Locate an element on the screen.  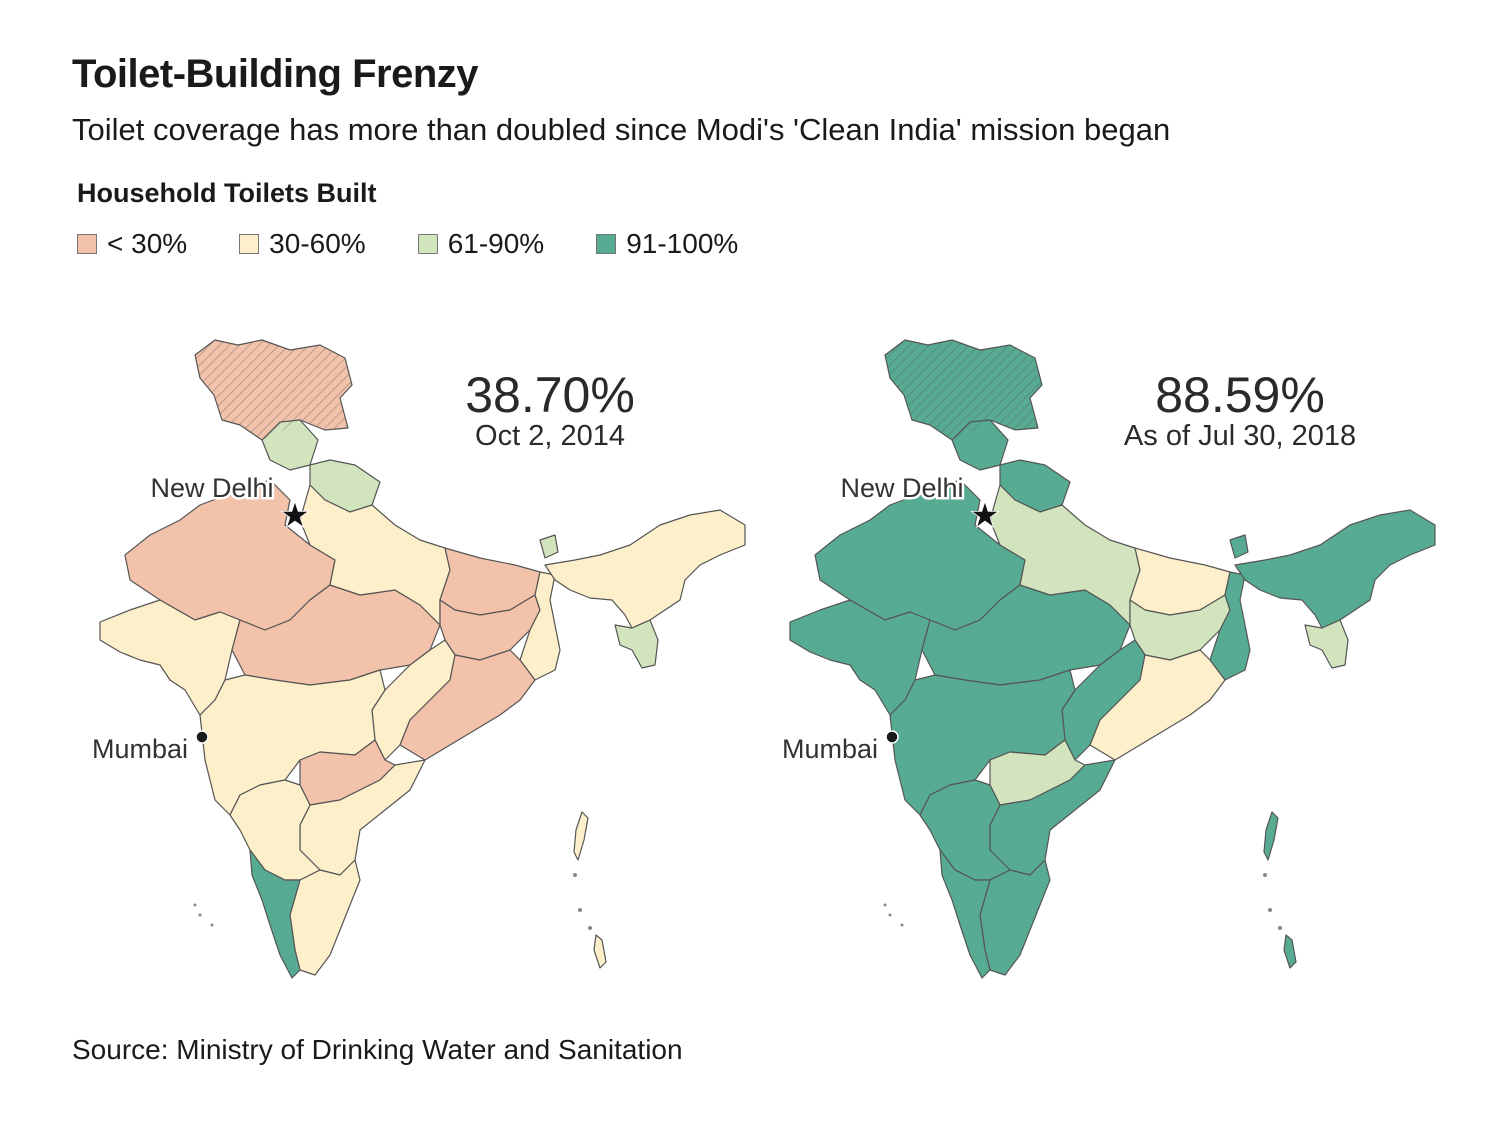
legend-item-30-60: 30-60% is located at coordinates (302, 244).